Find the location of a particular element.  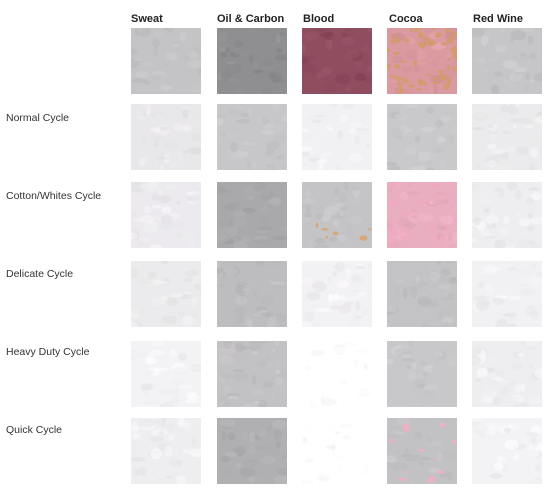

swatch-delicate-sweat is located at coordinates (166, 294).